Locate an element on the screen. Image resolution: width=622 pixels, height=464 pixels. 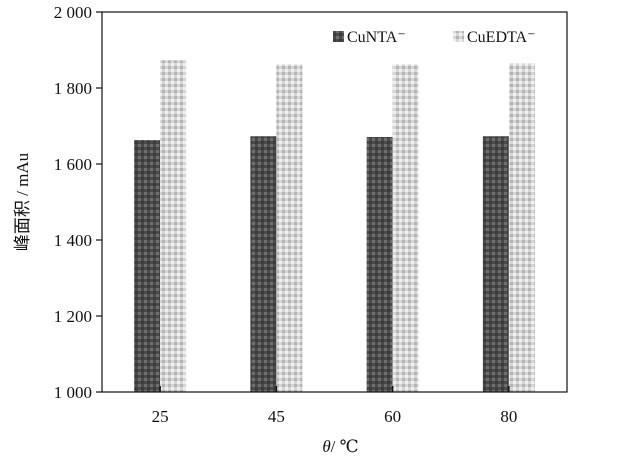
y-tick-label: 1 400 is located at coordinates (73, 240).